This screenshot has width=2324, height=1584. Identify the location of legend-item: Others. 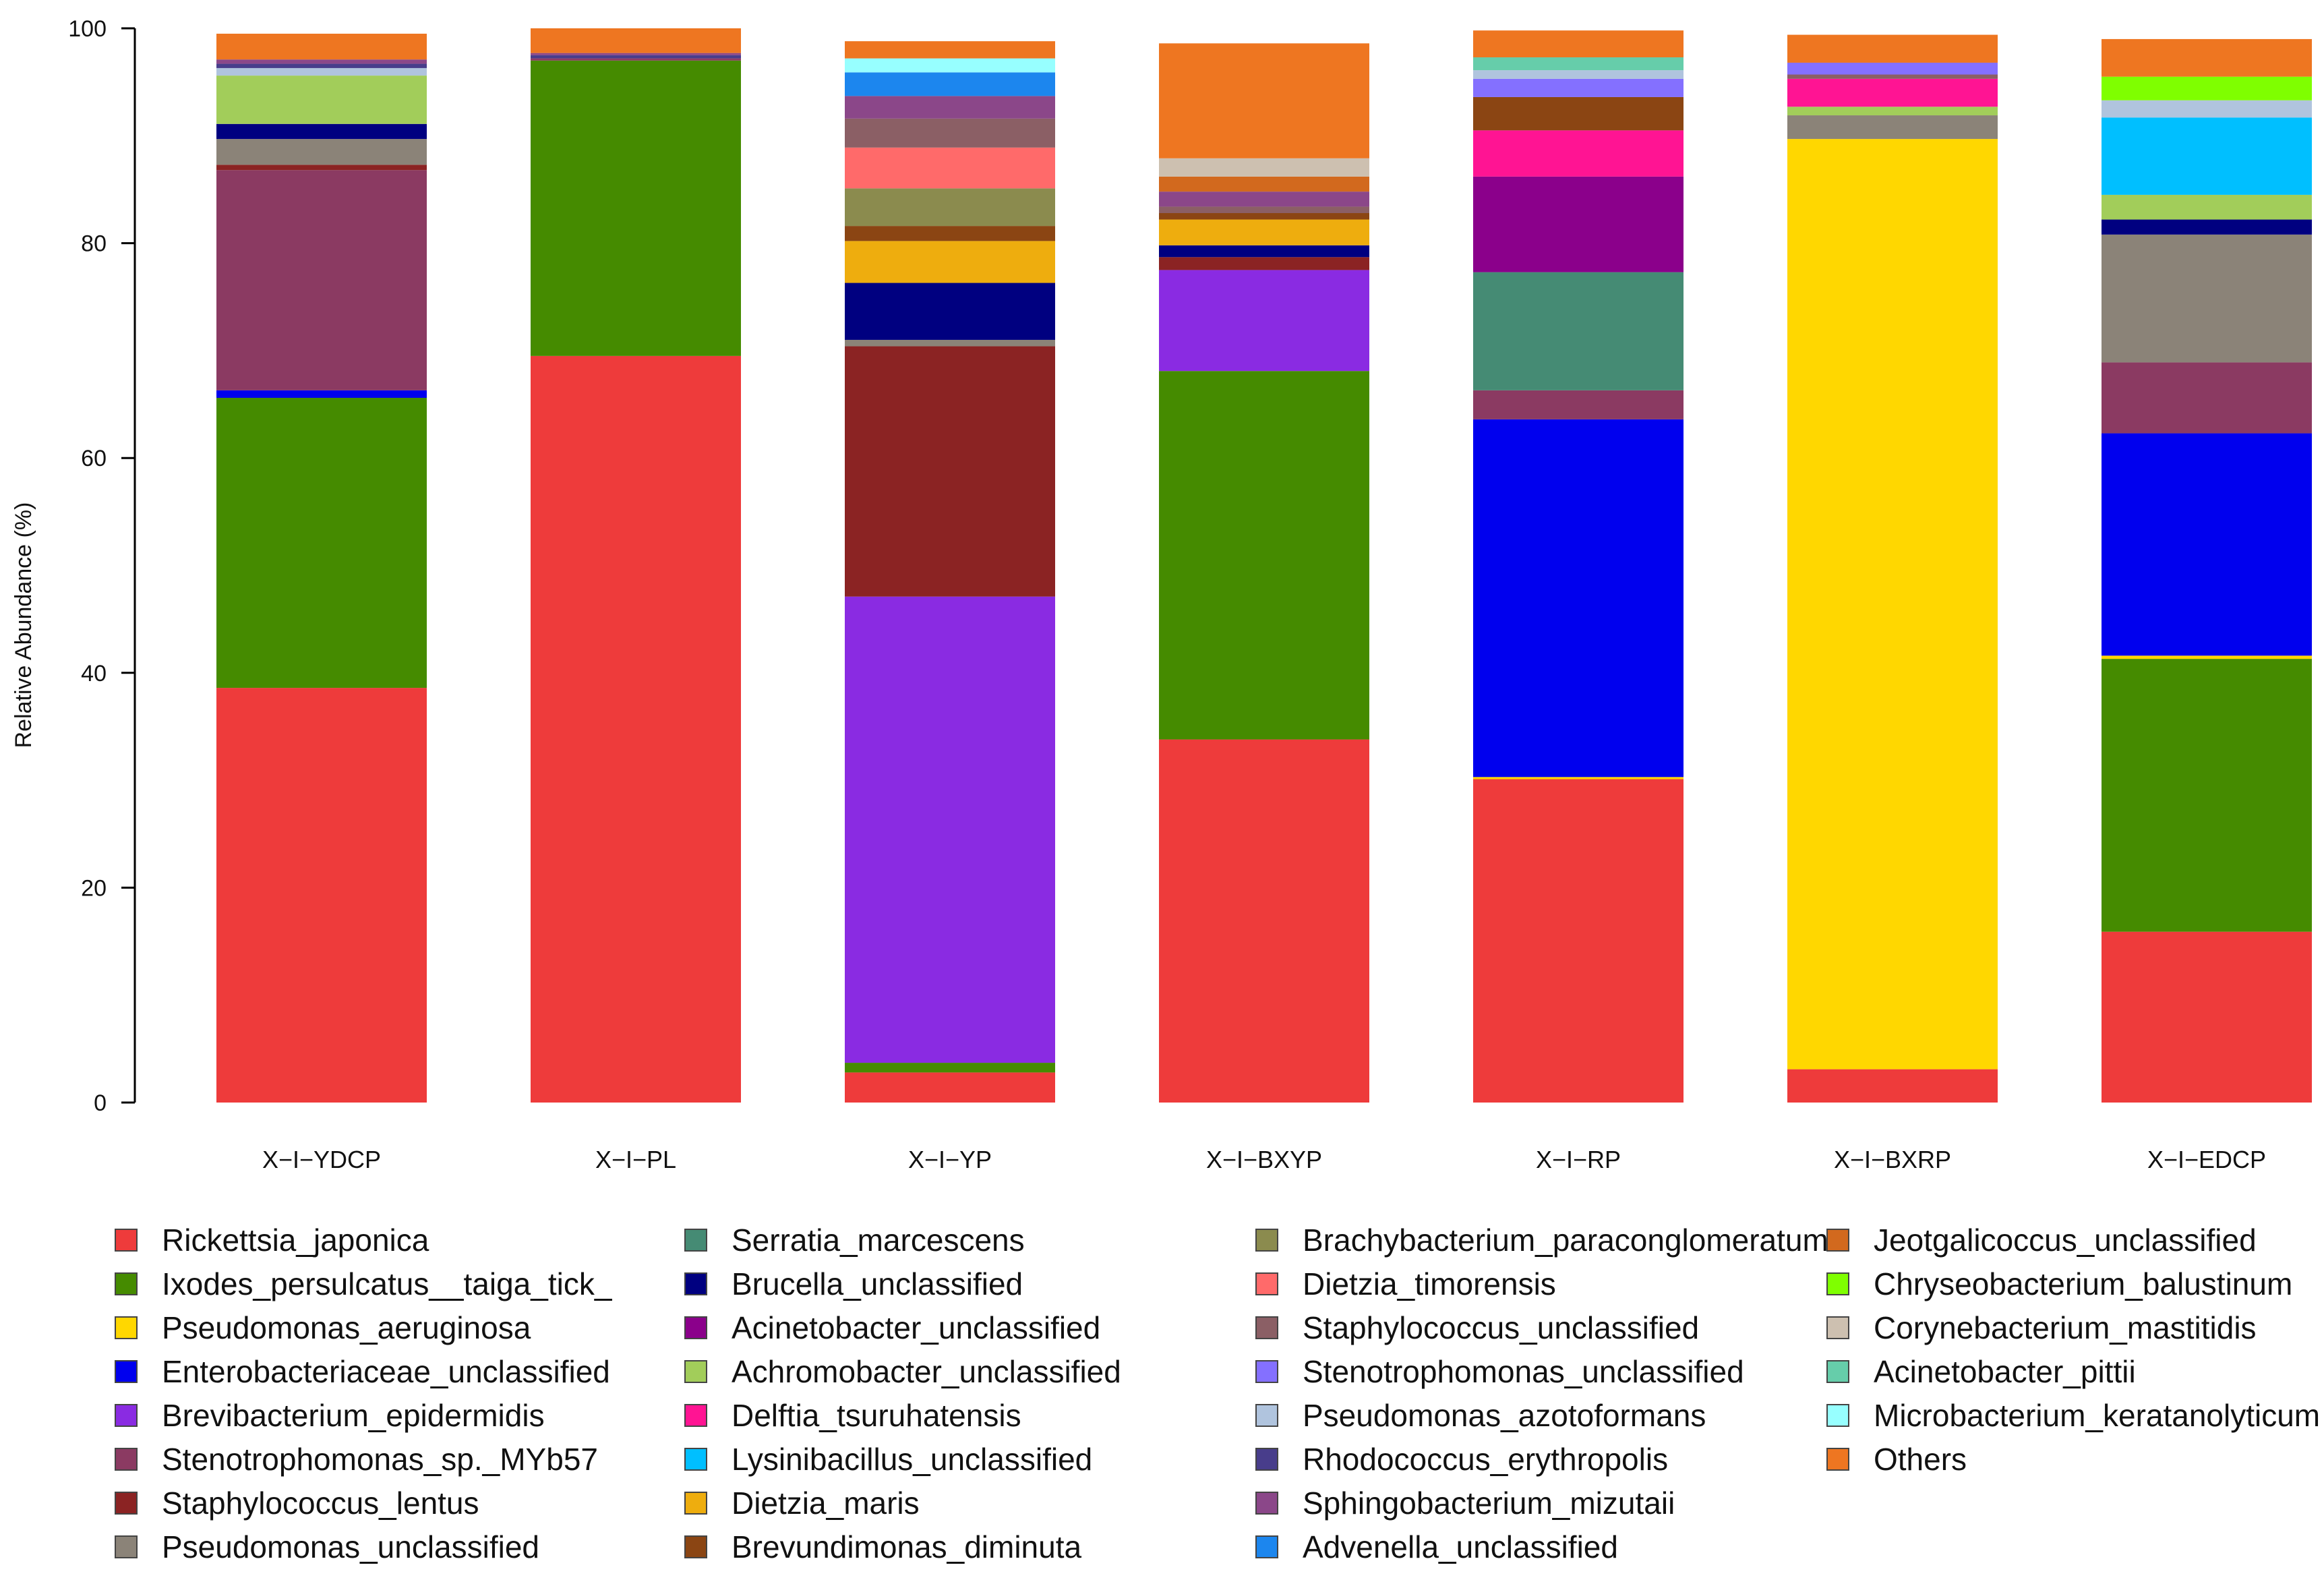
(1896, 1459).